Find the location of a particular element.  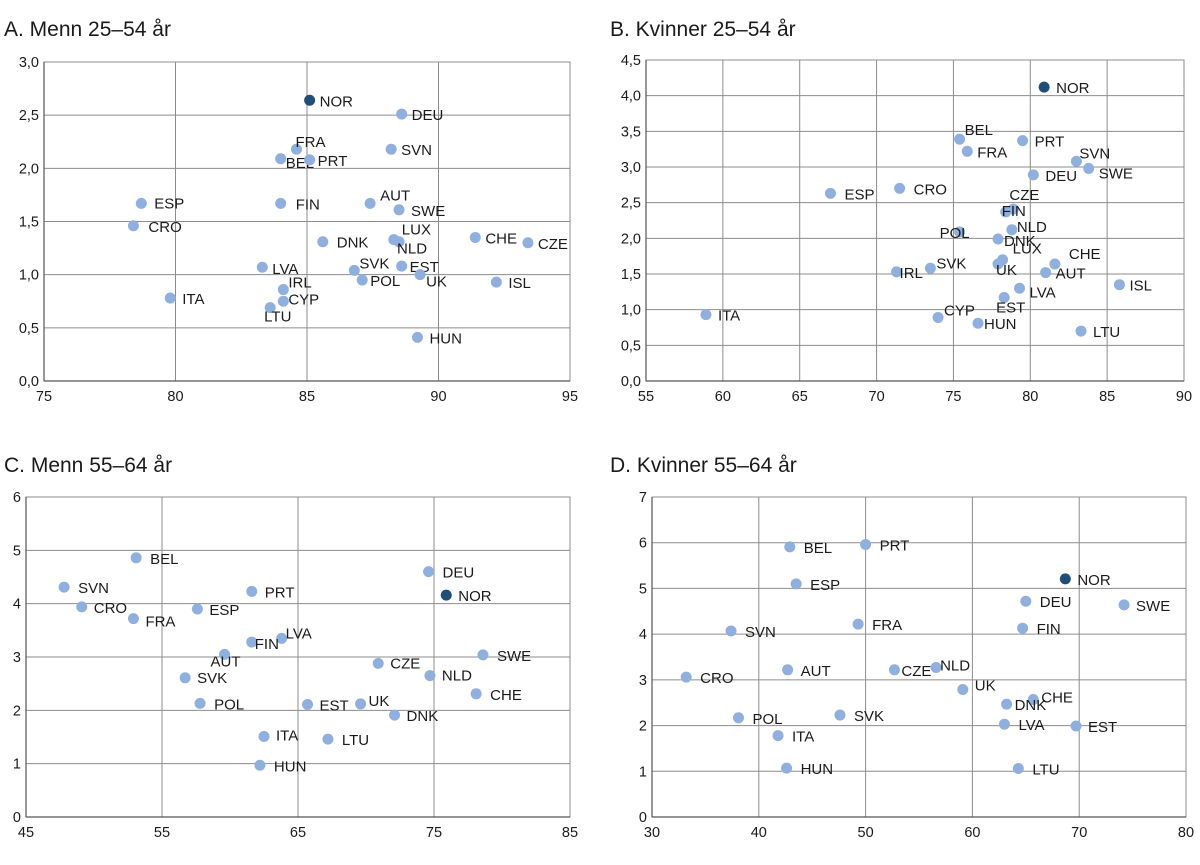

point-est is located at coordinates (402, 266).